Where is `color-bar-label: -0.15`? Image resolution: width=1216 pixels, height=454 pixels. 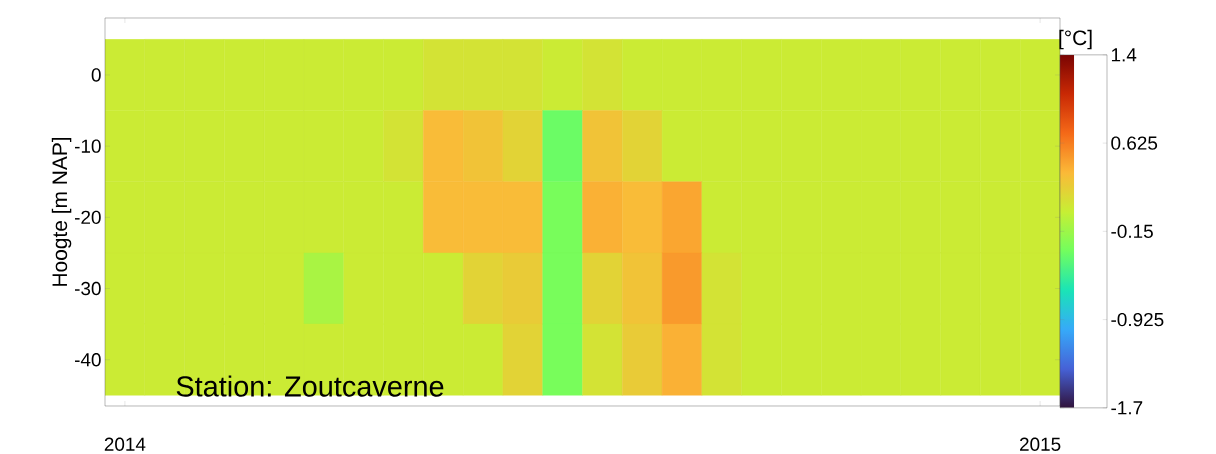 color-bar-label: -0.15 is located at coordinates (1132, 231).